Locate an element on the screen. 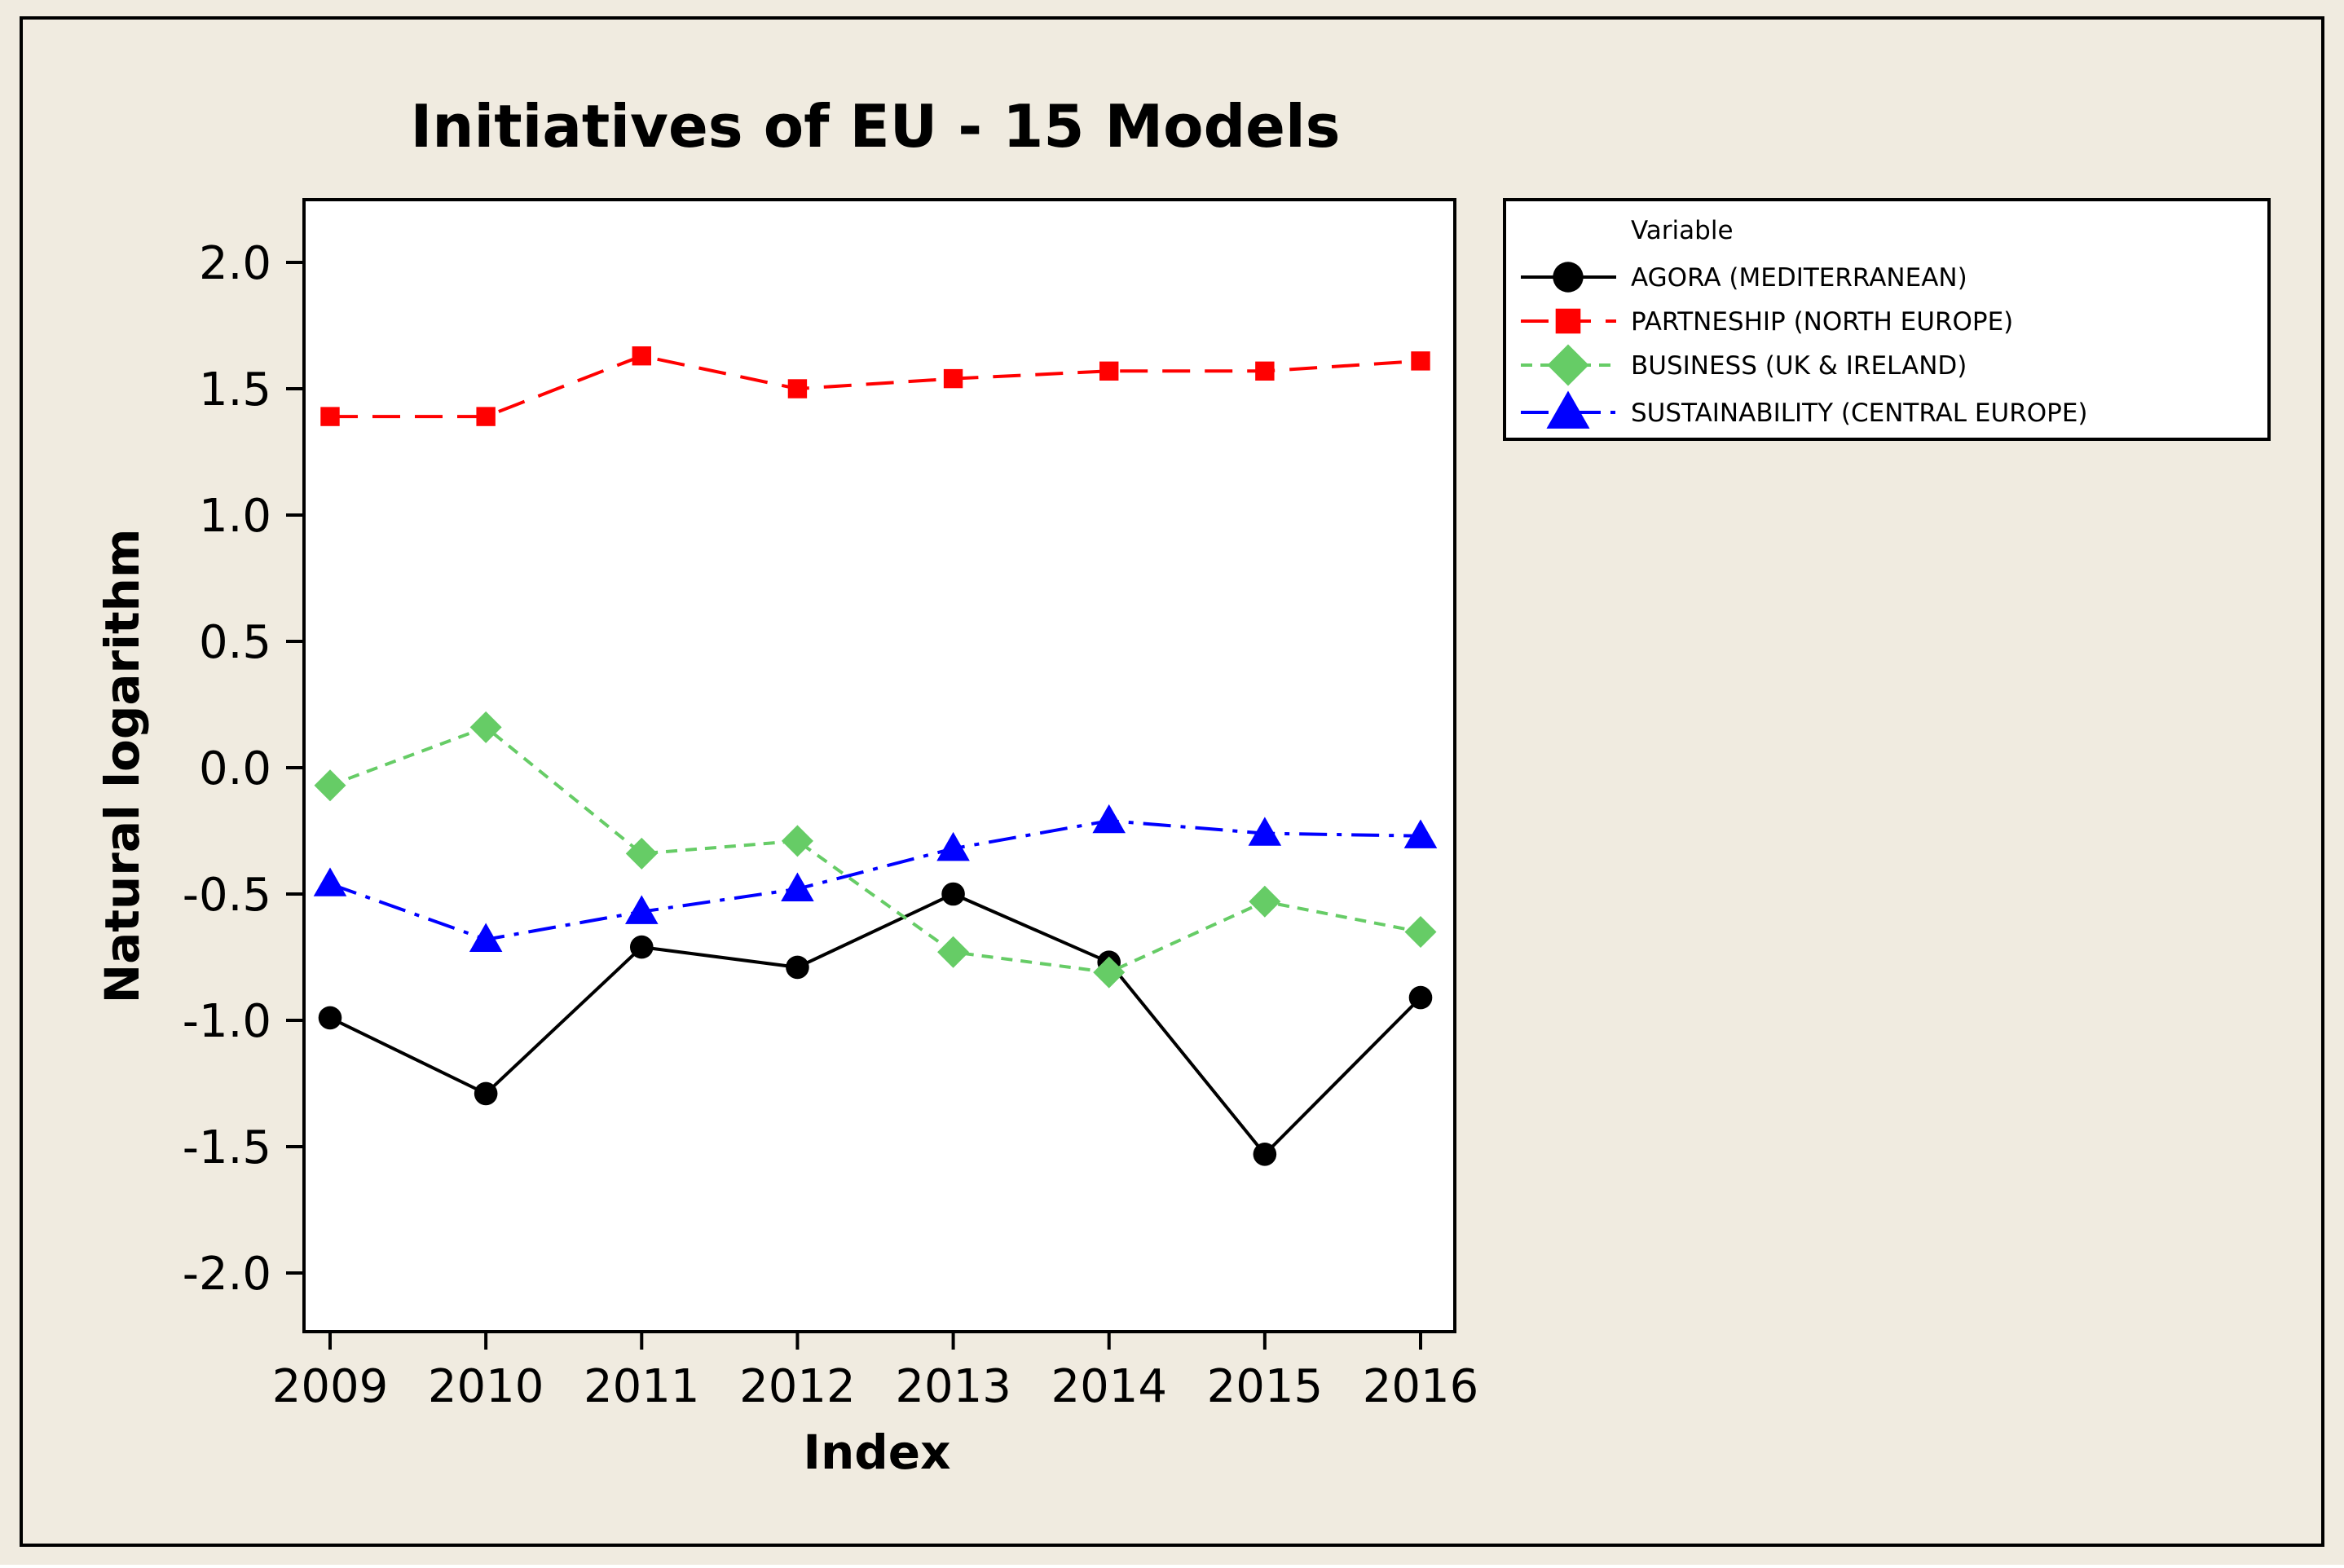 This screenshot has width=2344, height=1568. x-tick-label: 2013 is located at coordinates (953, 1386).